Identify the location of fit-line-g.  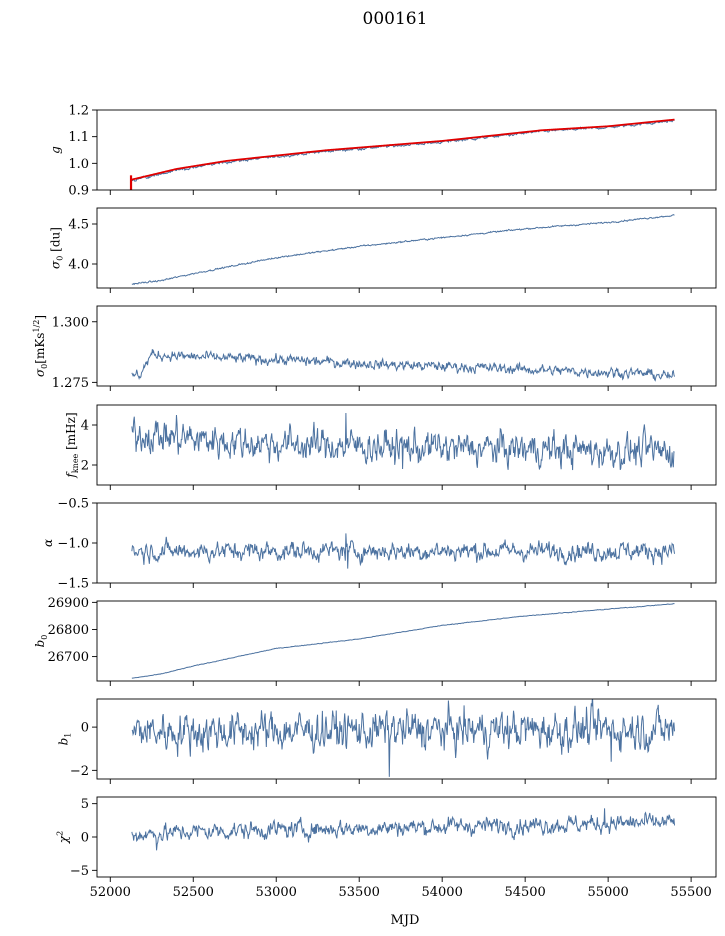
(403, 149).